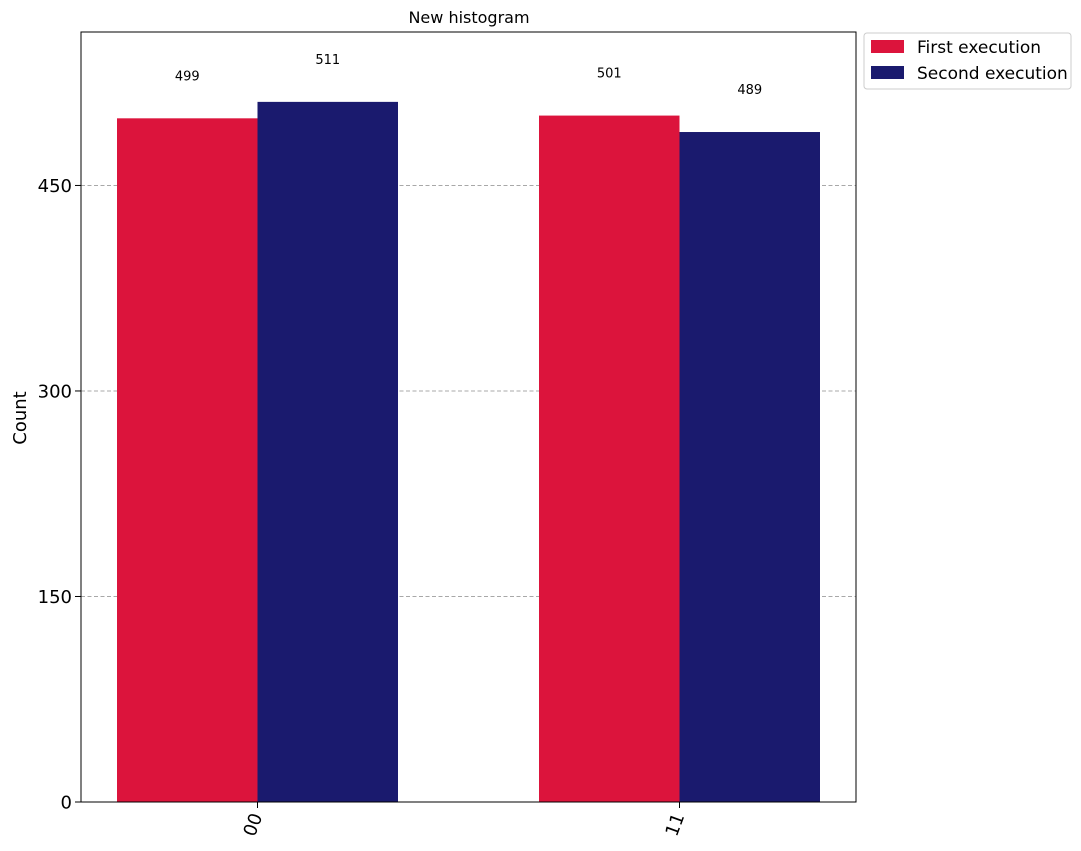  I want to click on y-tick-label: 0, so click(66, 803).